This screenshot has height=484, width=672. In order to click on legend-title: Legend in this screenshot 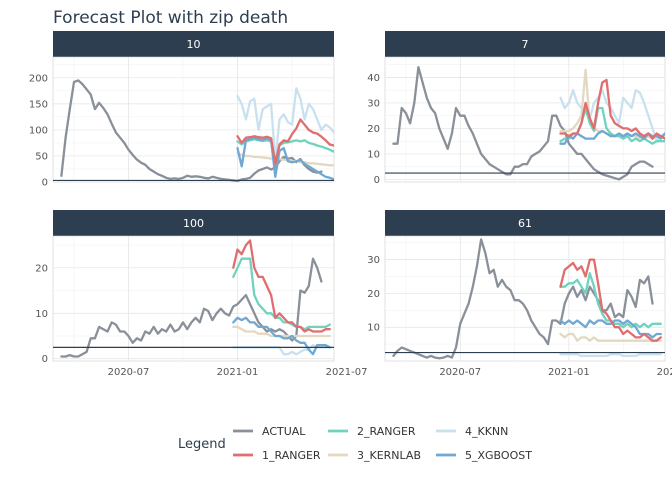, I will do `click(202, 444)`.